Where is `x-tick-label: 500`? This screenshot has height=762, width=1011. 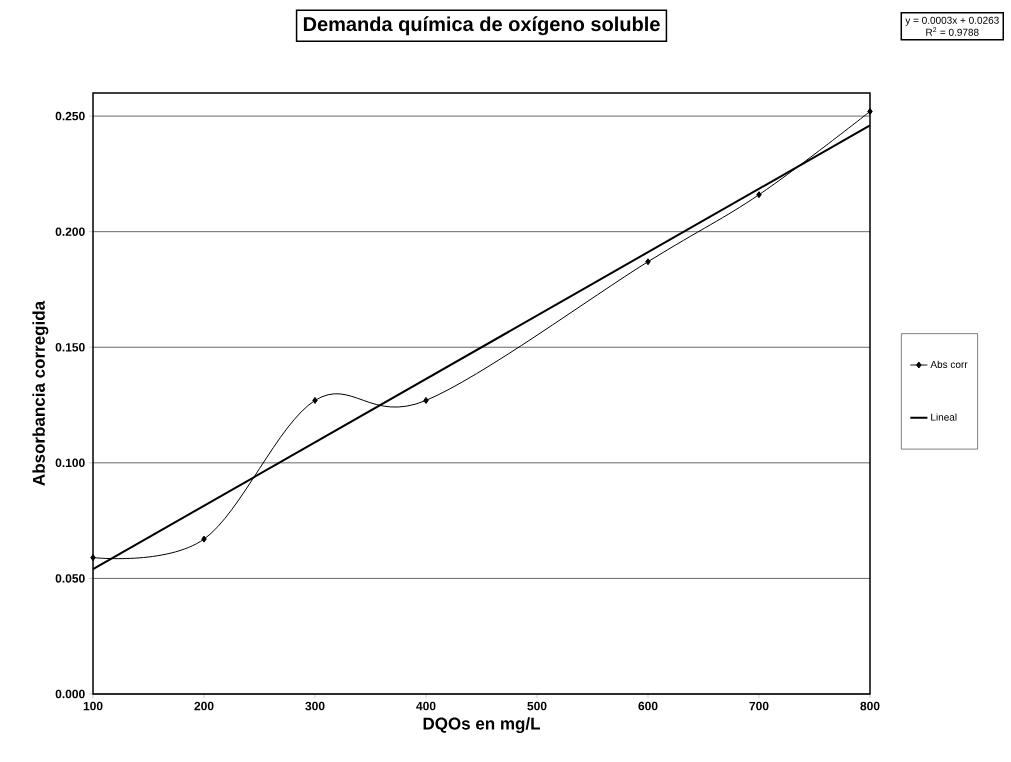
x-tick-label: 500 is located at coordinates (537, 706).